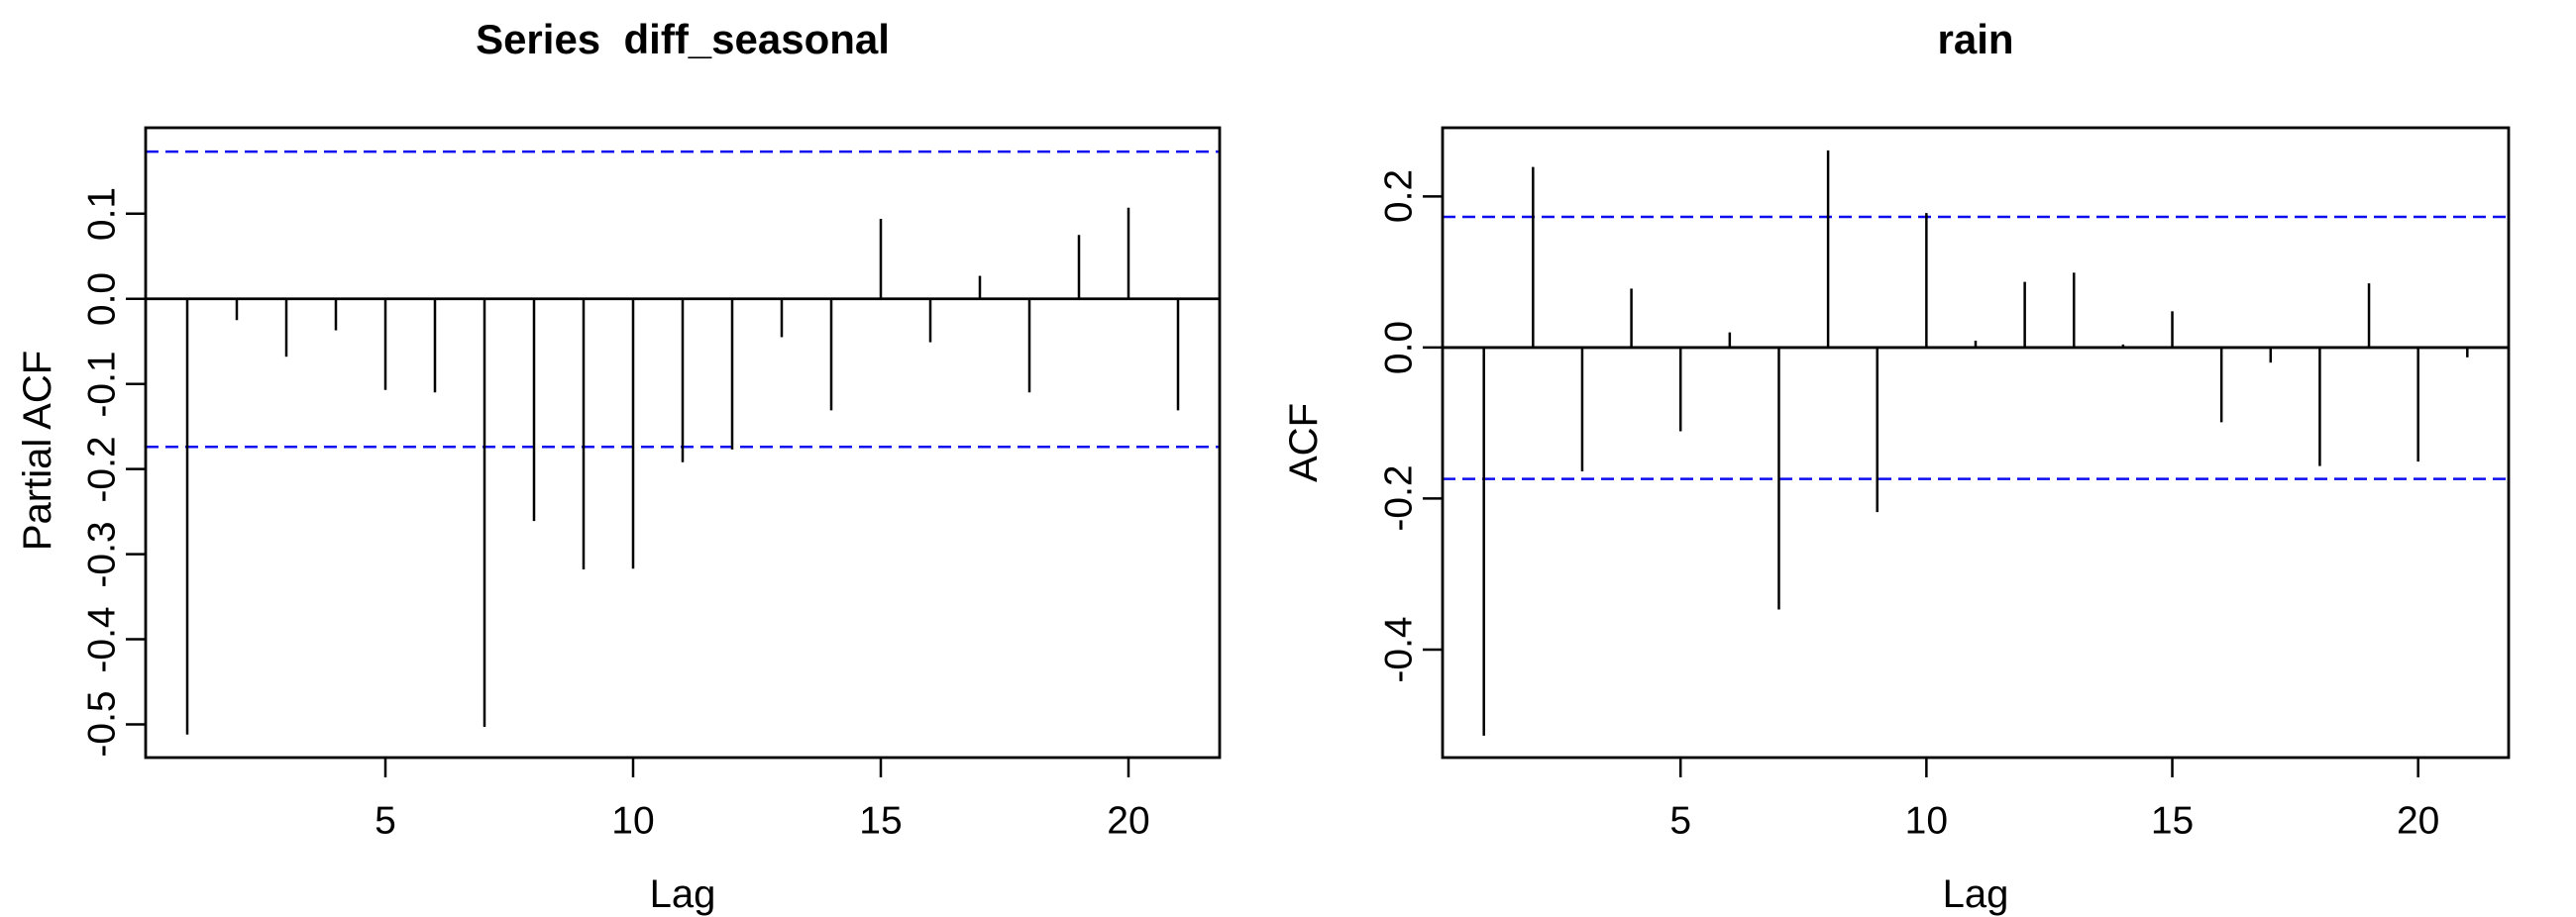 The width and height of the screenshot is (2576, 917). Describe the element at coordinates (2418, 821) in the screenshot. I see `right-x-tick-label: 20` at that location.